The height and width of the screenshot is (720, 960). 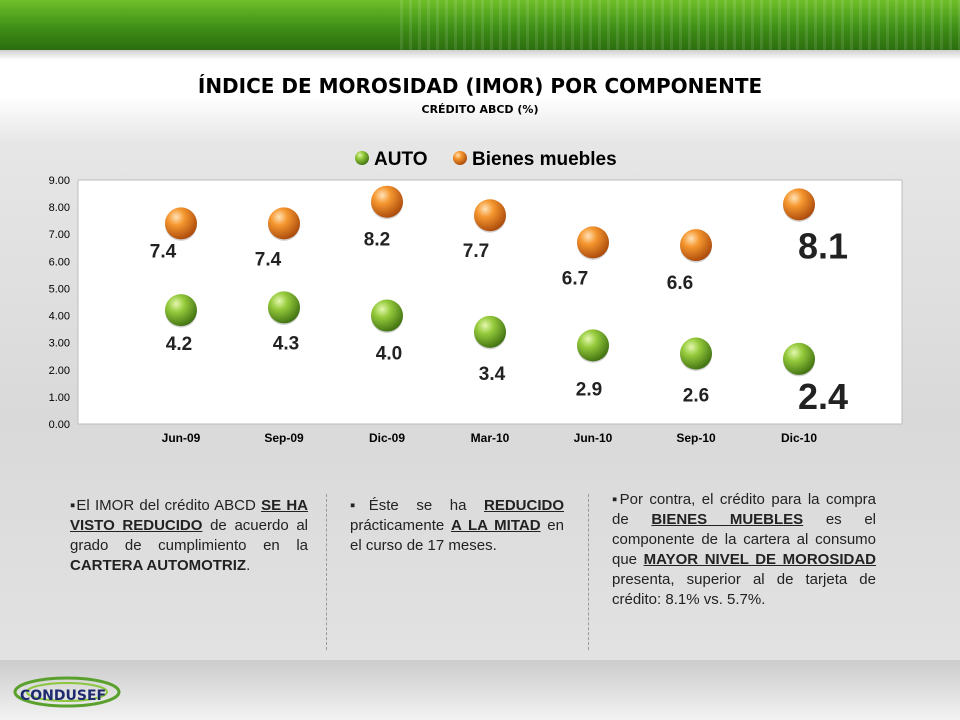 I want to click on page-subtitle: CRÉDITO ABCD (%), so click(x=480, y=109).